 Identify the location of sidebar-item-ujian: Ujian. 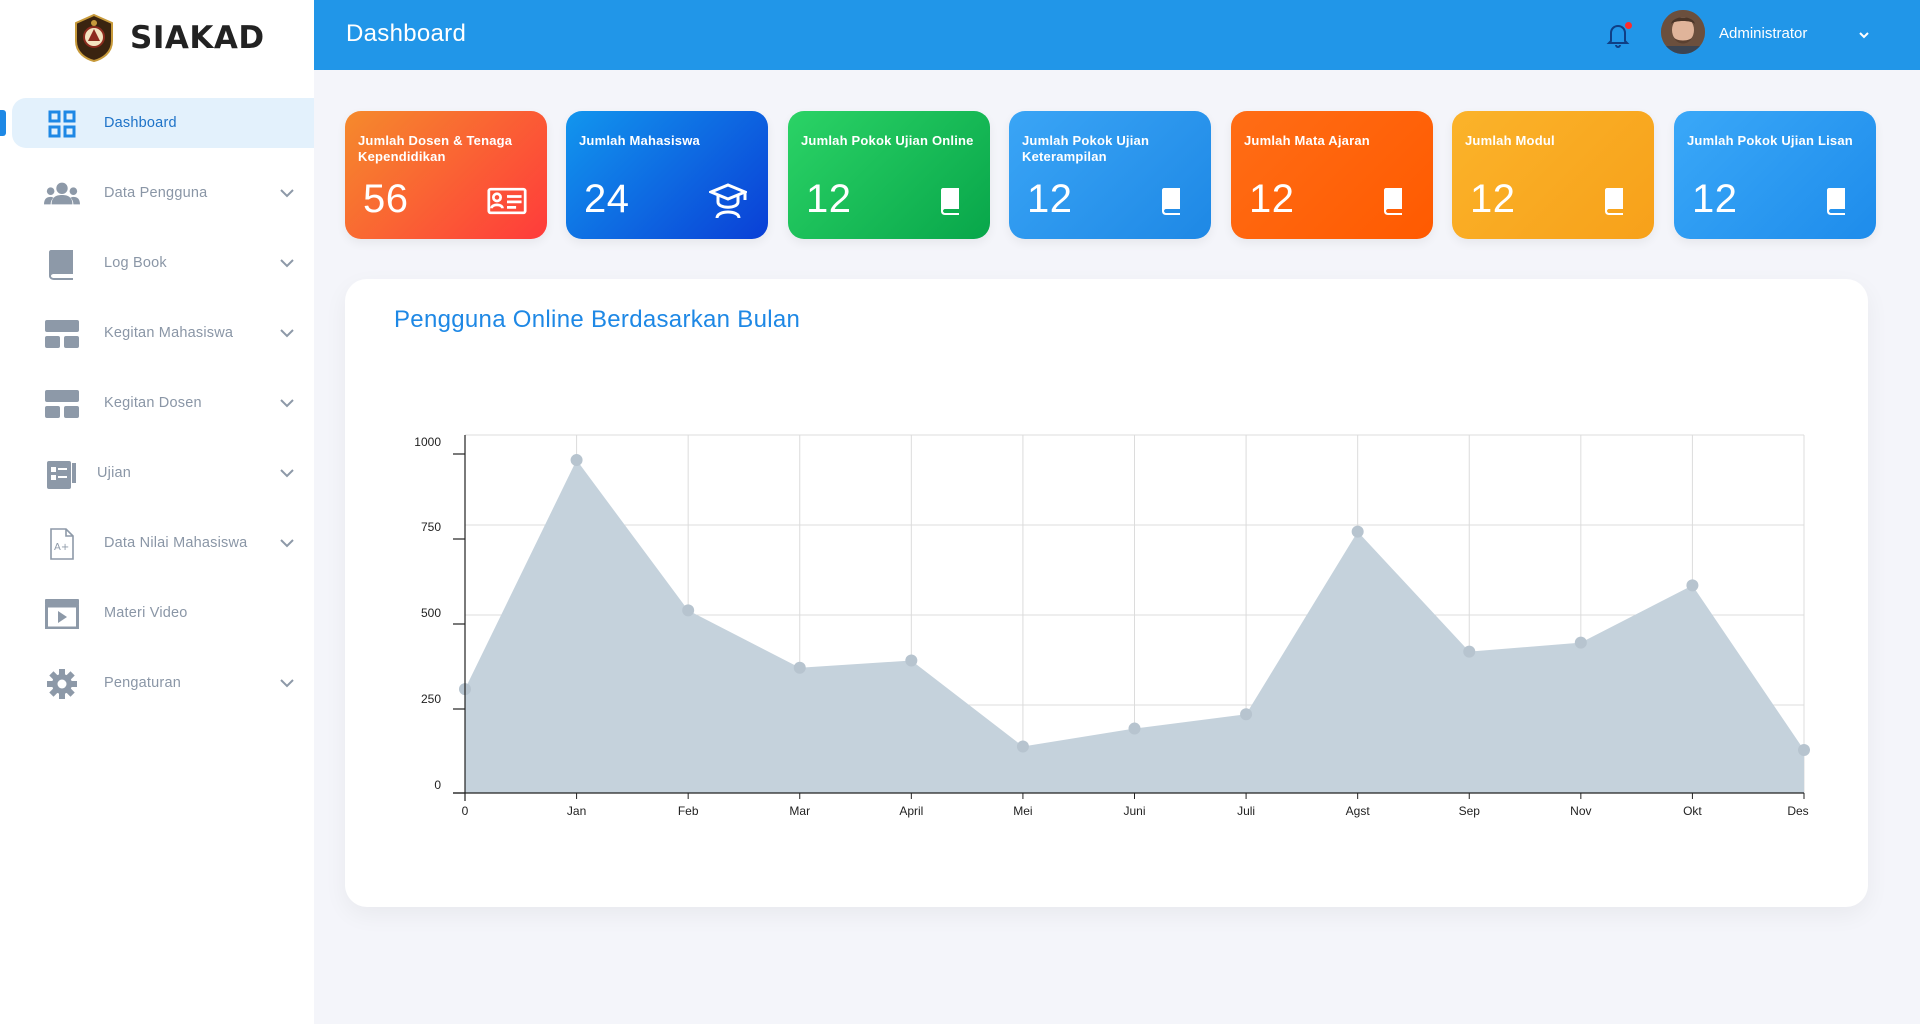
(157, 473).